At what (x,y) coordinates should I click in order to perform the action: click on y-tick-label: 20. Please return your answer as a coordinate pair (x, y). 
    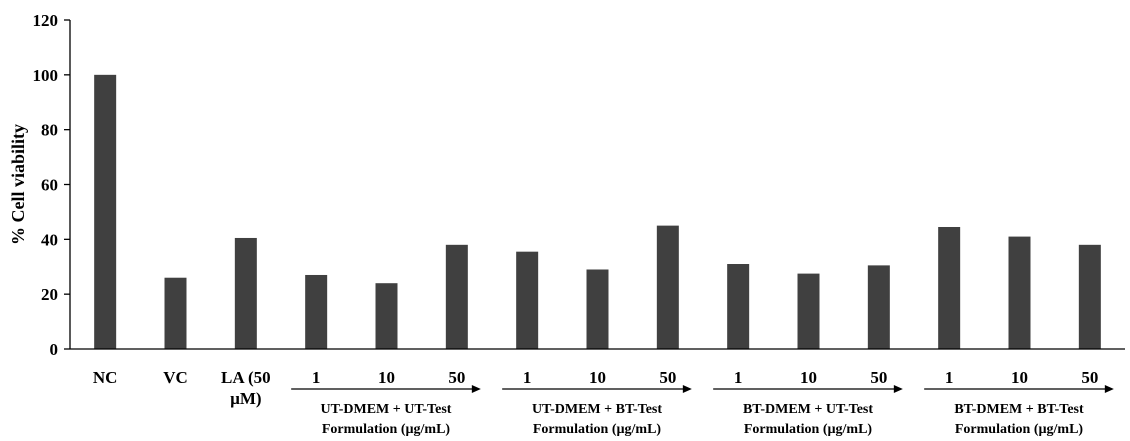
    Looking at the image, I should click on (49, 294).